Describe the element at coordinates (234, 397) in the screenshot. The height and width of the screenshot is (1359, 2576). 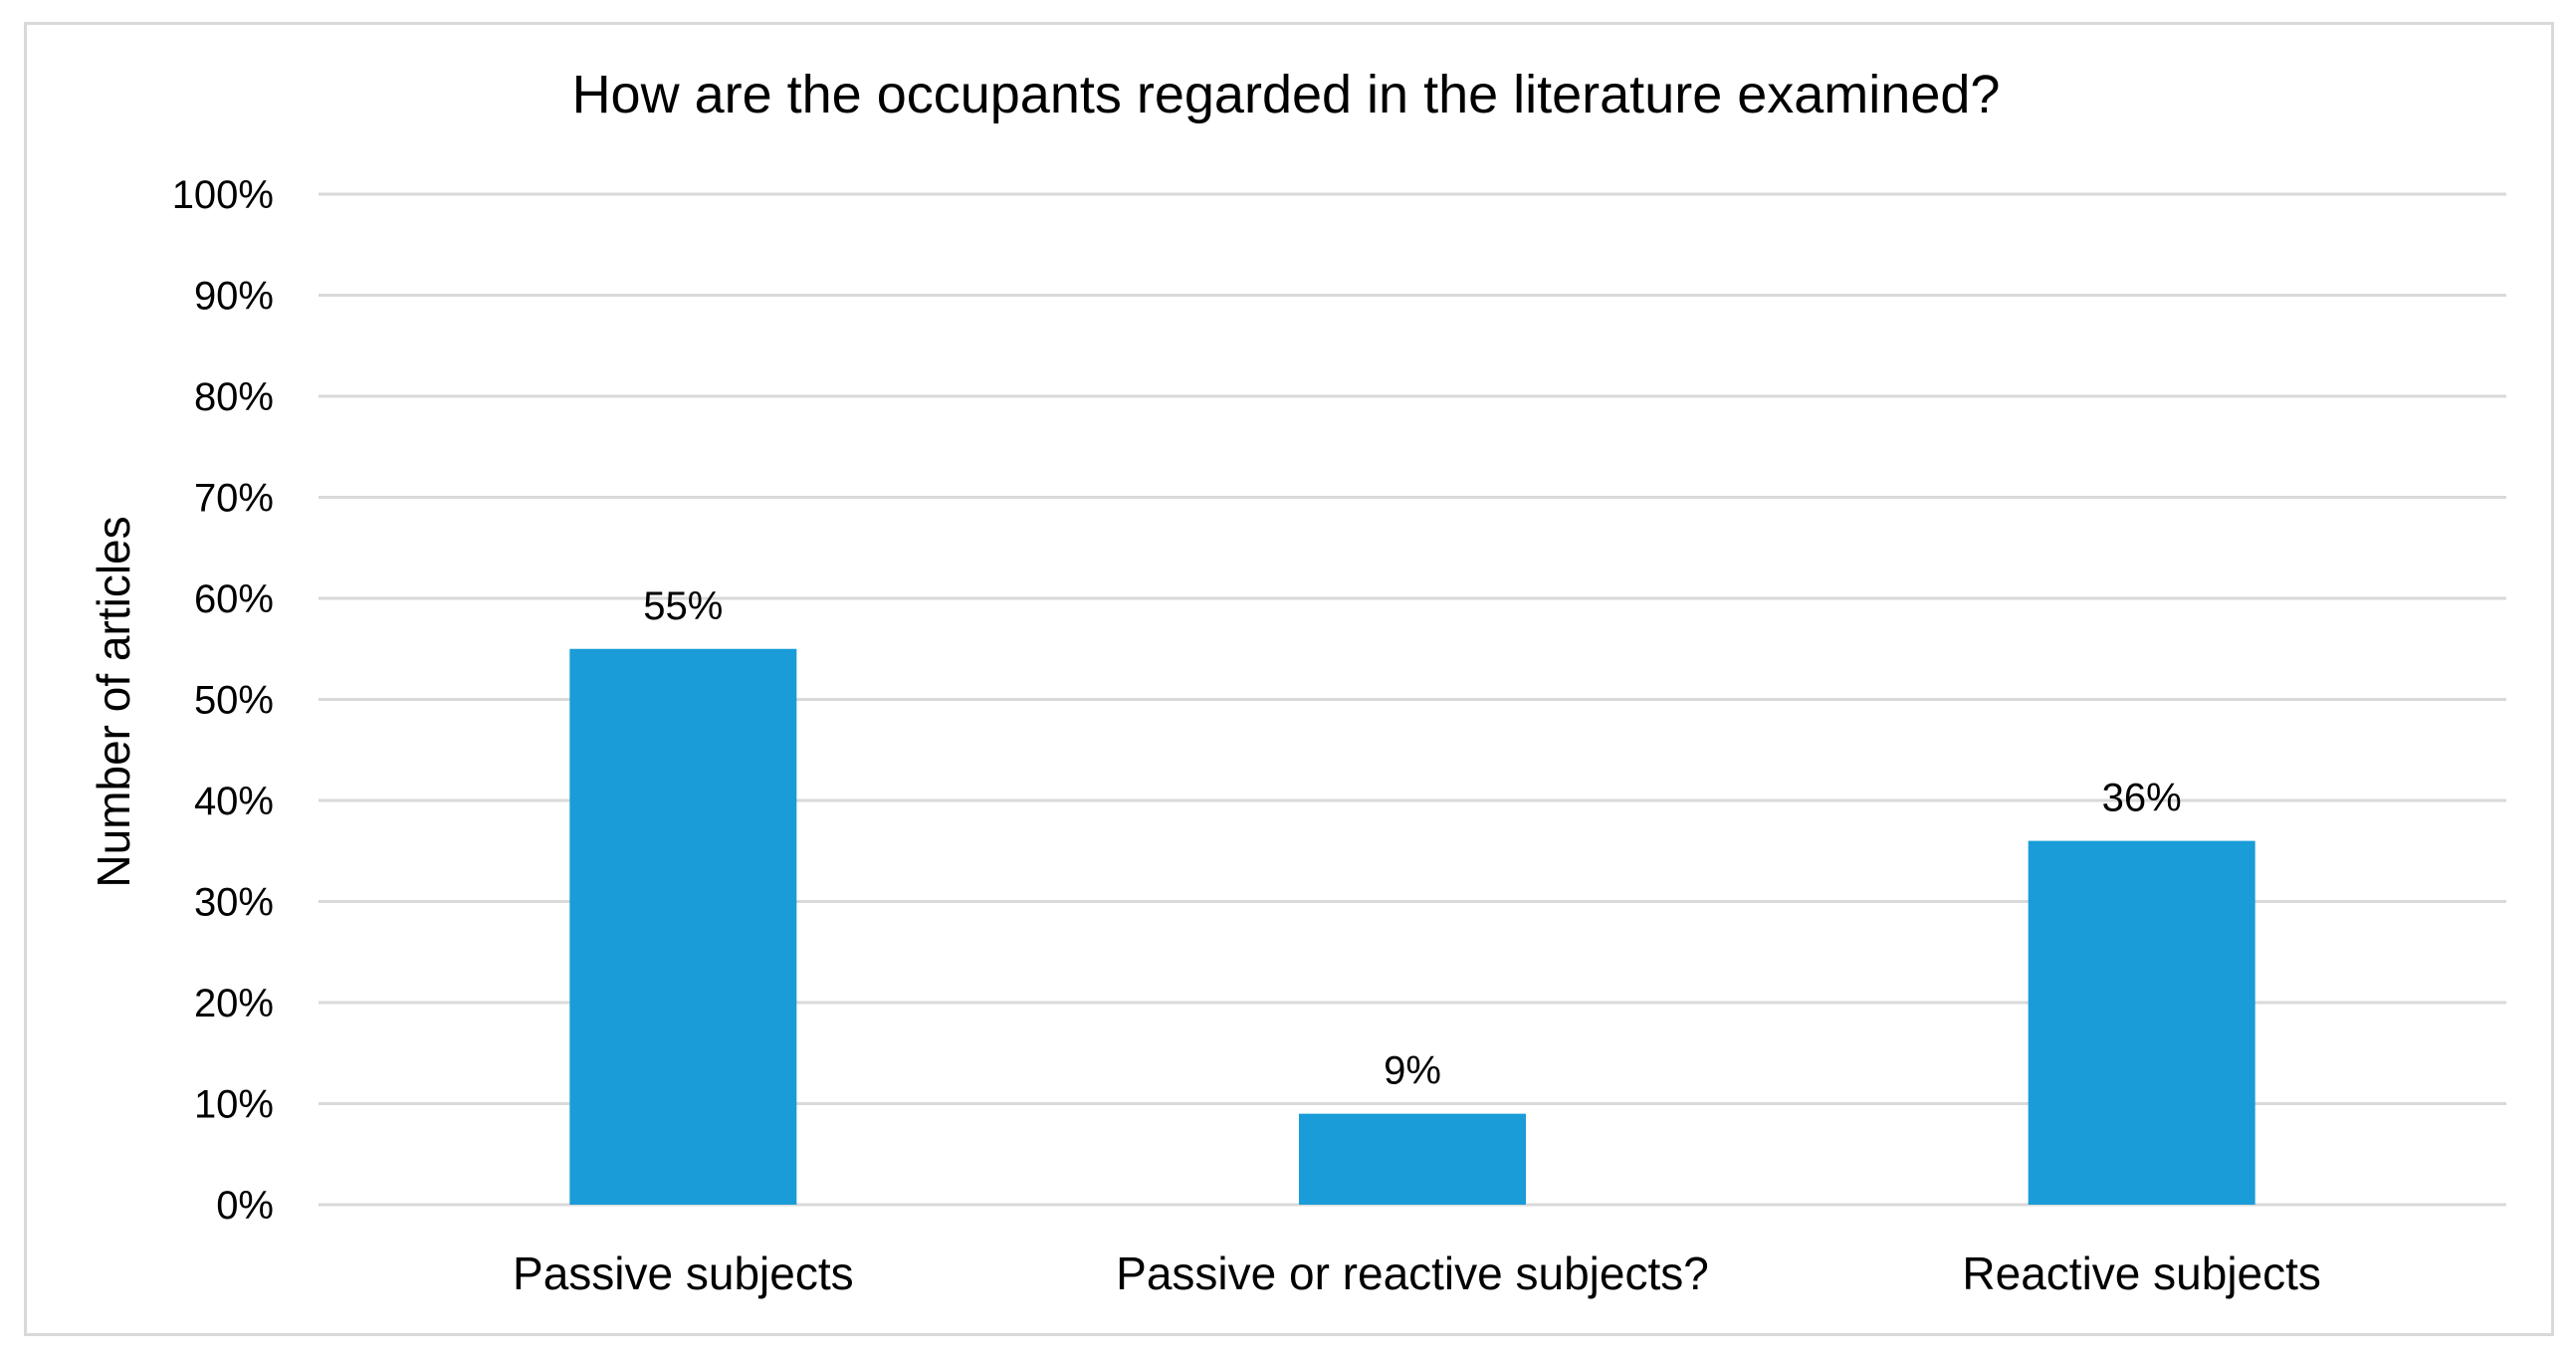
I see `y-tick-label: 80%` at that location.